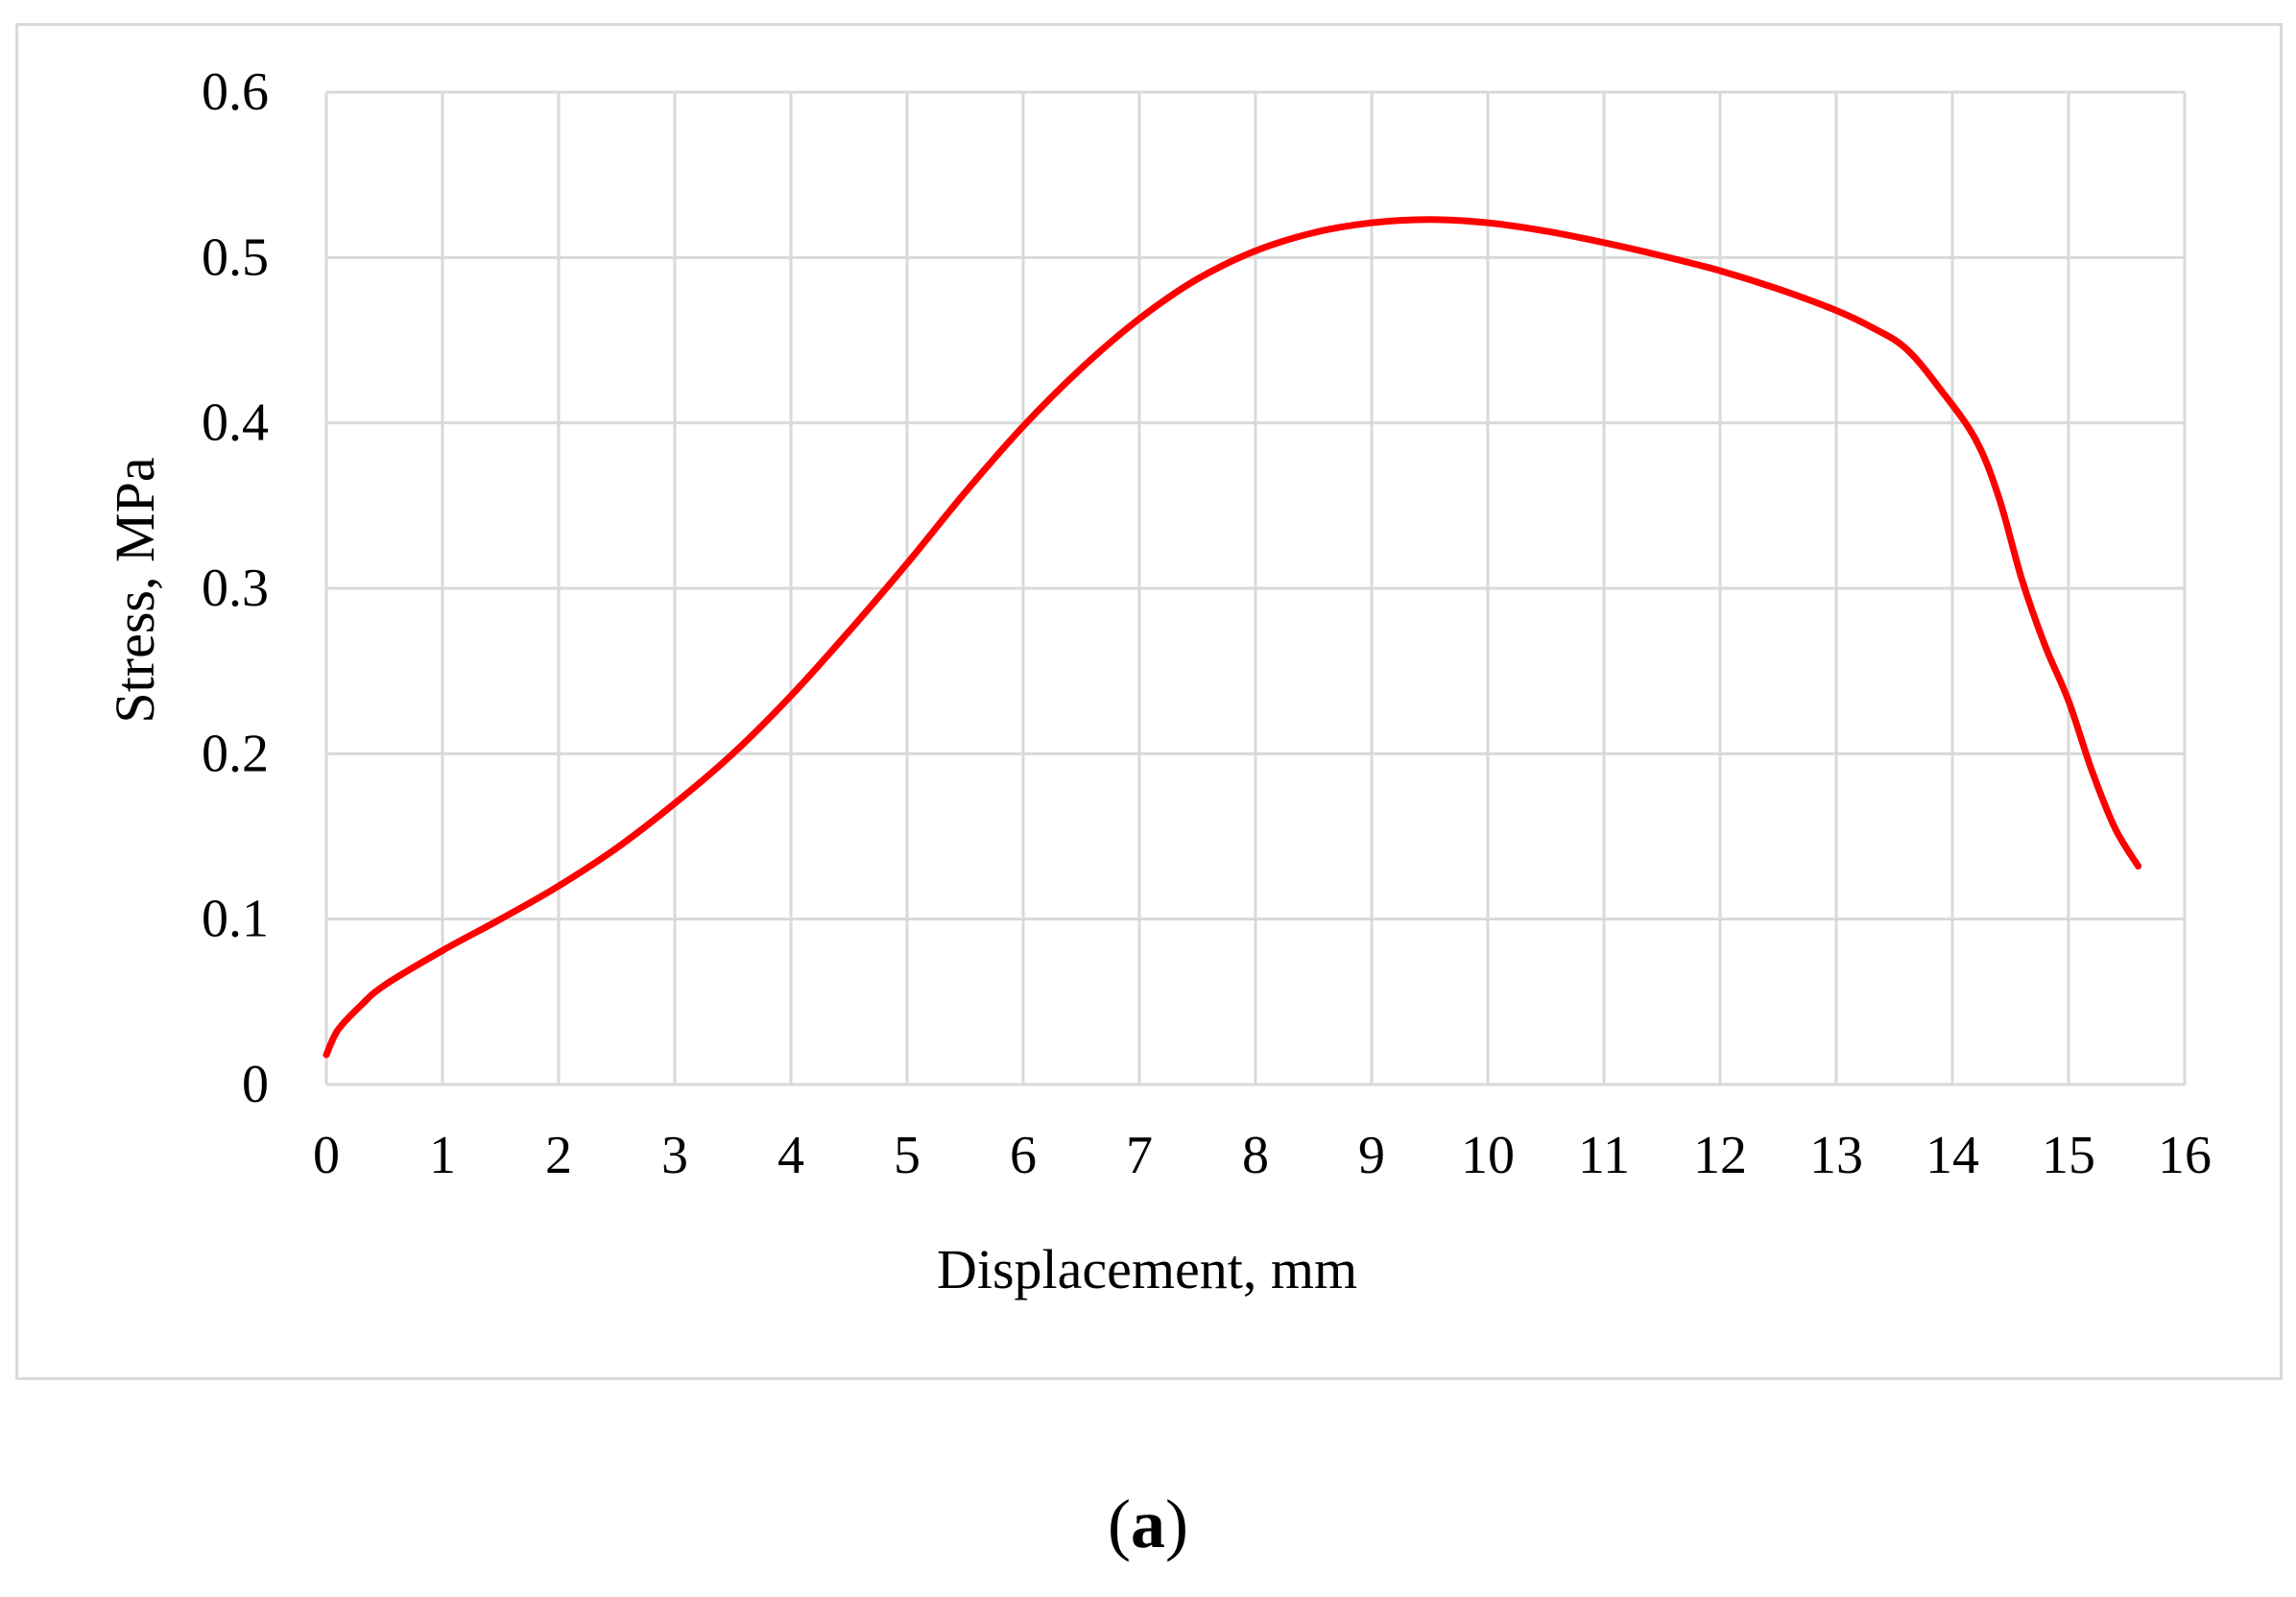 Image resolution: width=2296 pixels, height=1597 pixels. Describe the element at coordinates (1952, 1155) in the screenshot. I see `x-tick-label: 14` at that location.